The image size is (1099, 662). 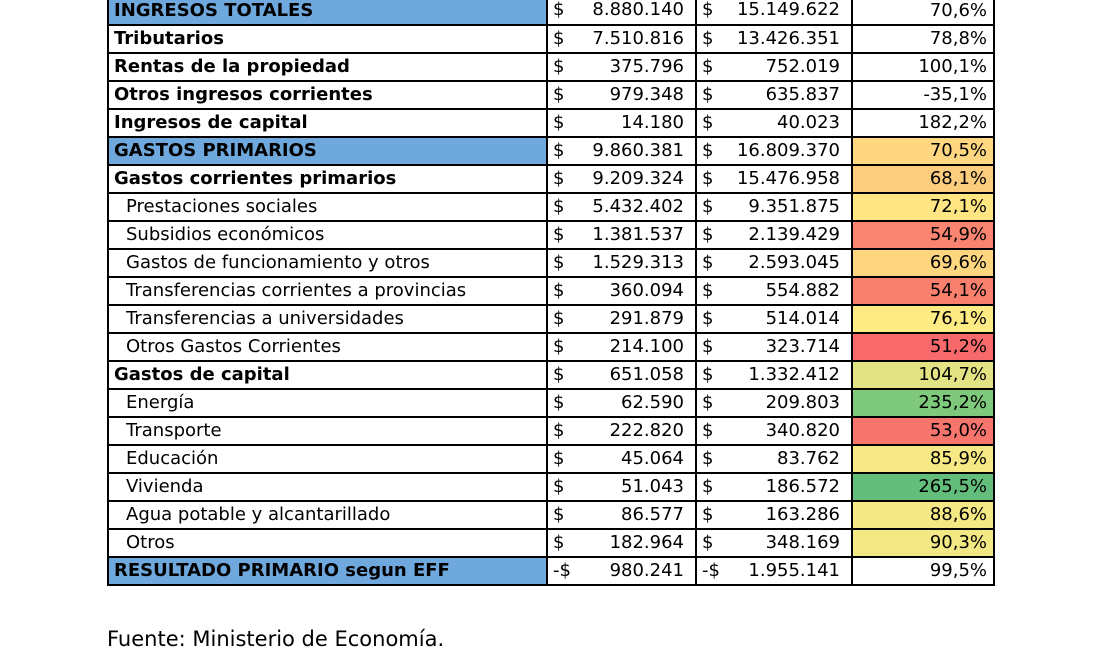 What do you see at coordinates (621, 319) in the screenshot?
I see `value-col-1-cell: $291.879` at bounding box center [621, 319].